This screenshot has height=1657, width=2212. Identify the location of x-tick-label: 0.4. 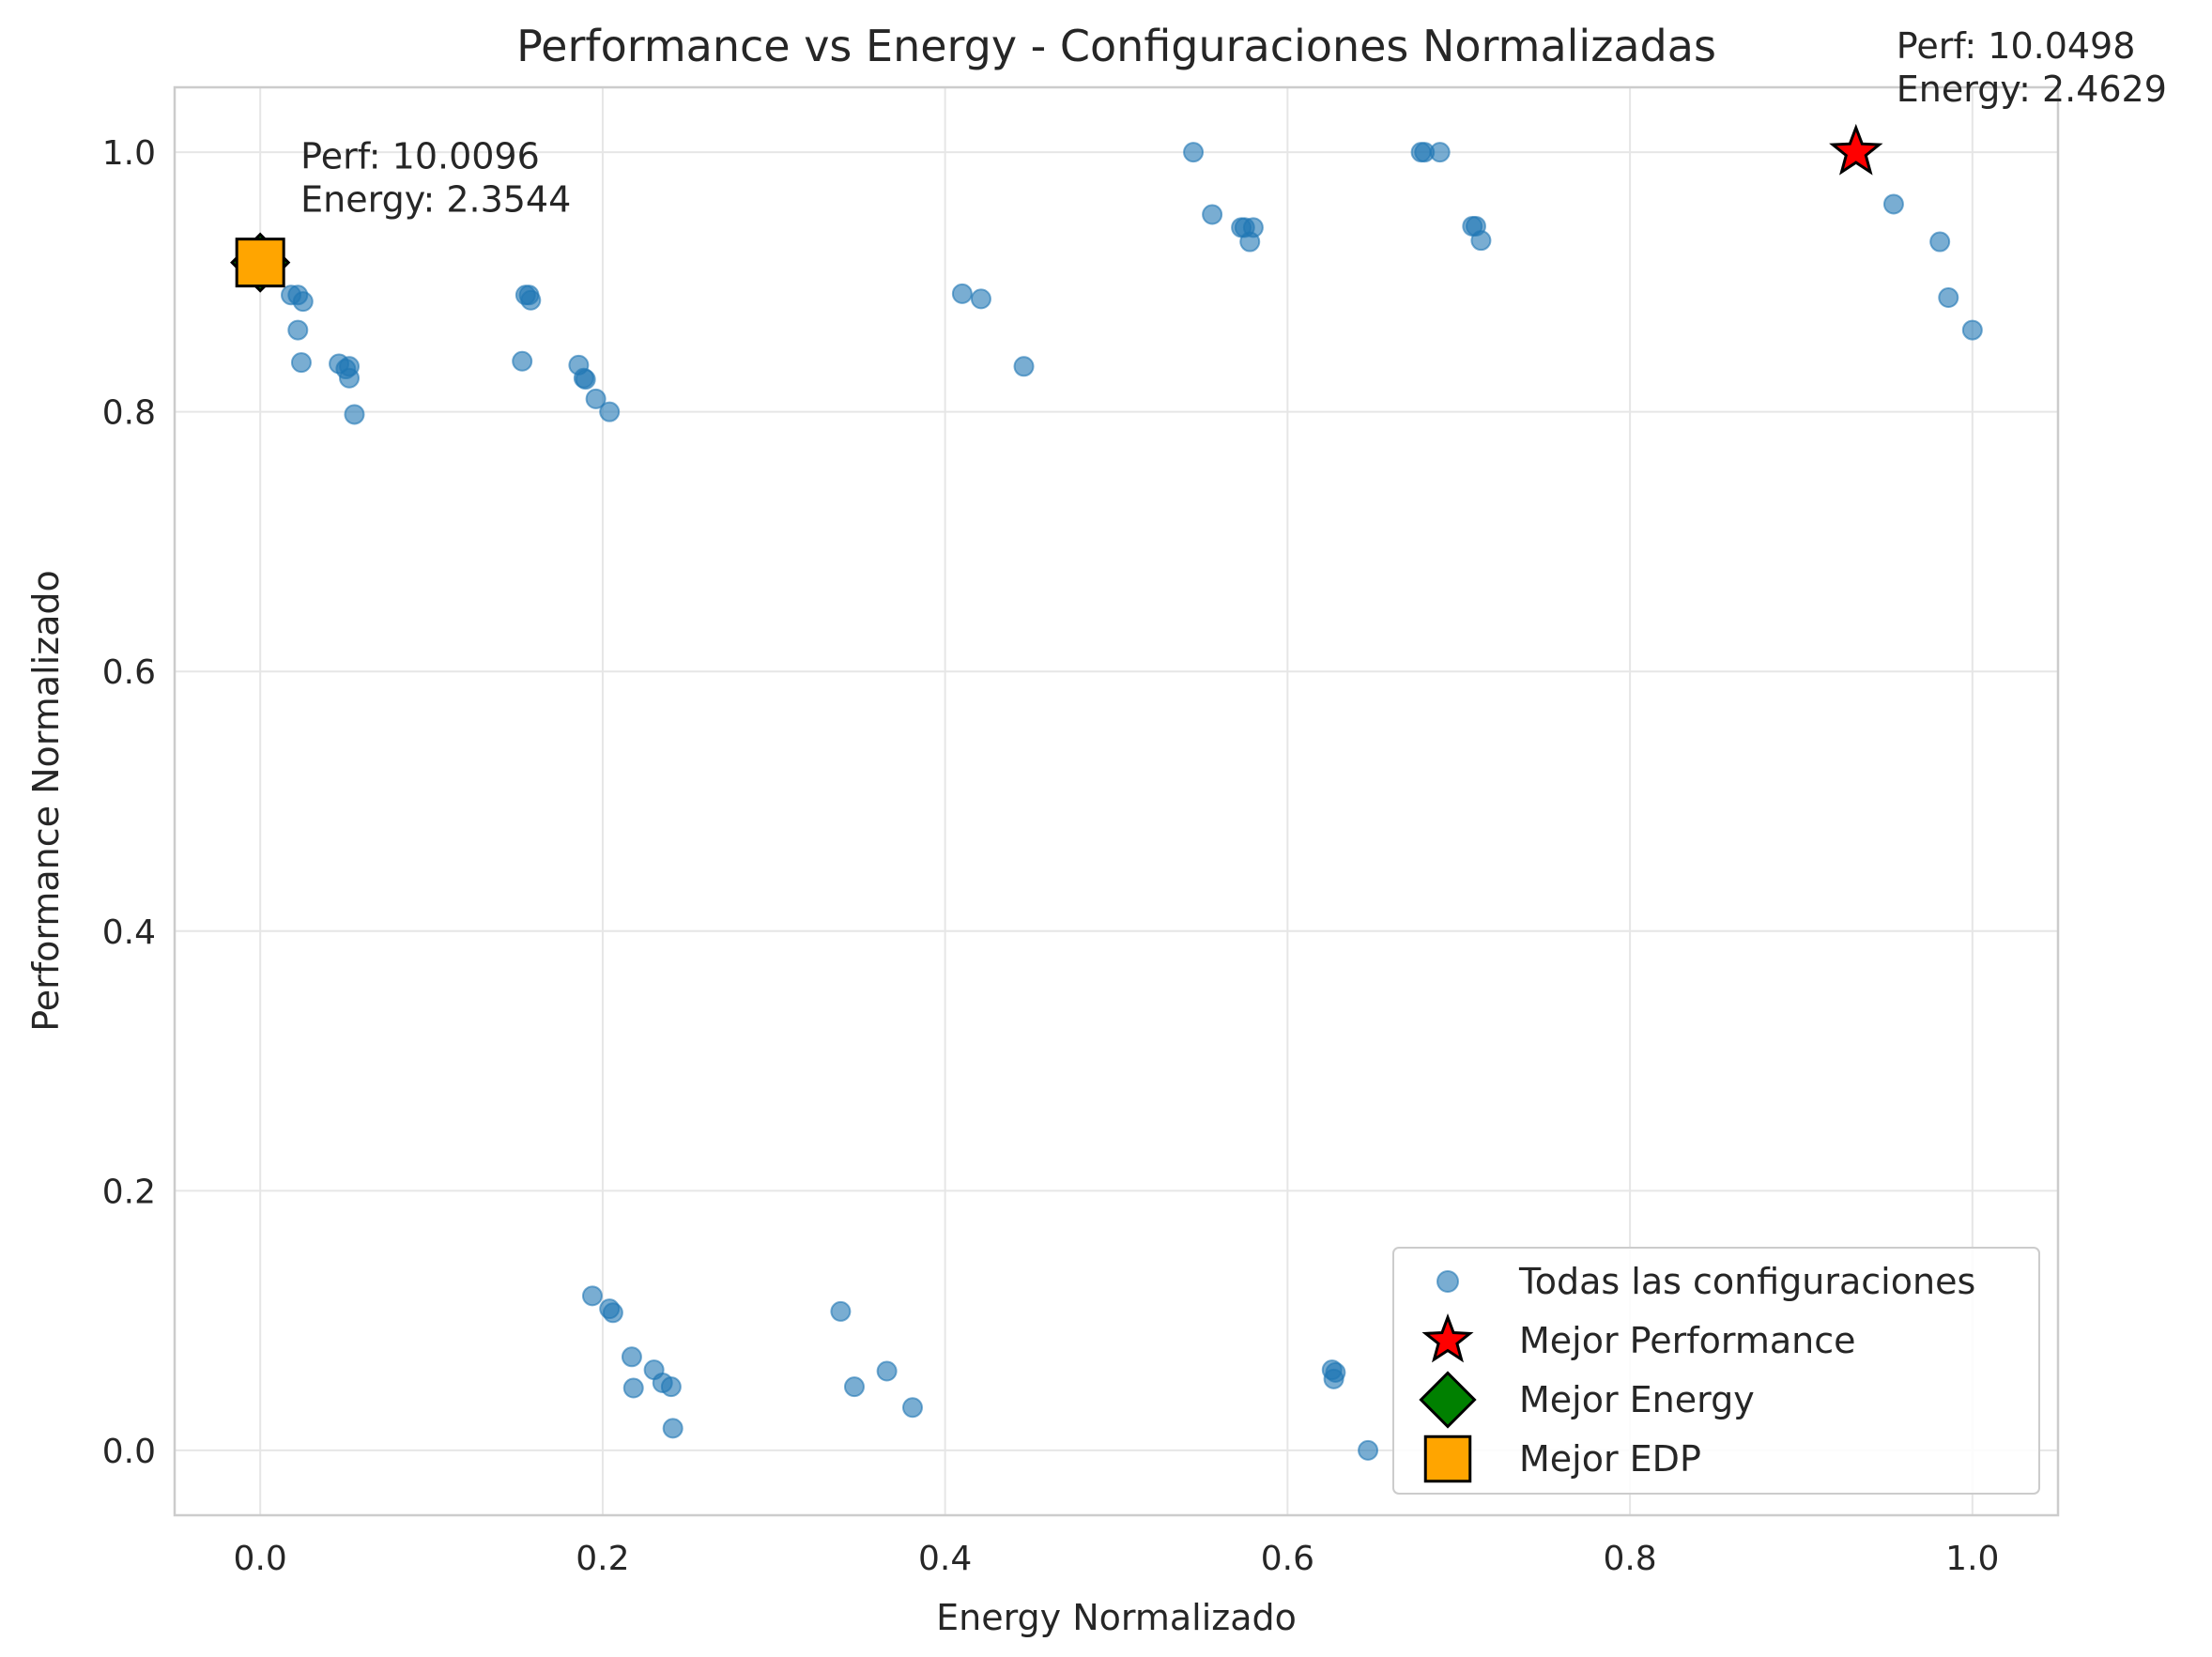
(945, 1559).